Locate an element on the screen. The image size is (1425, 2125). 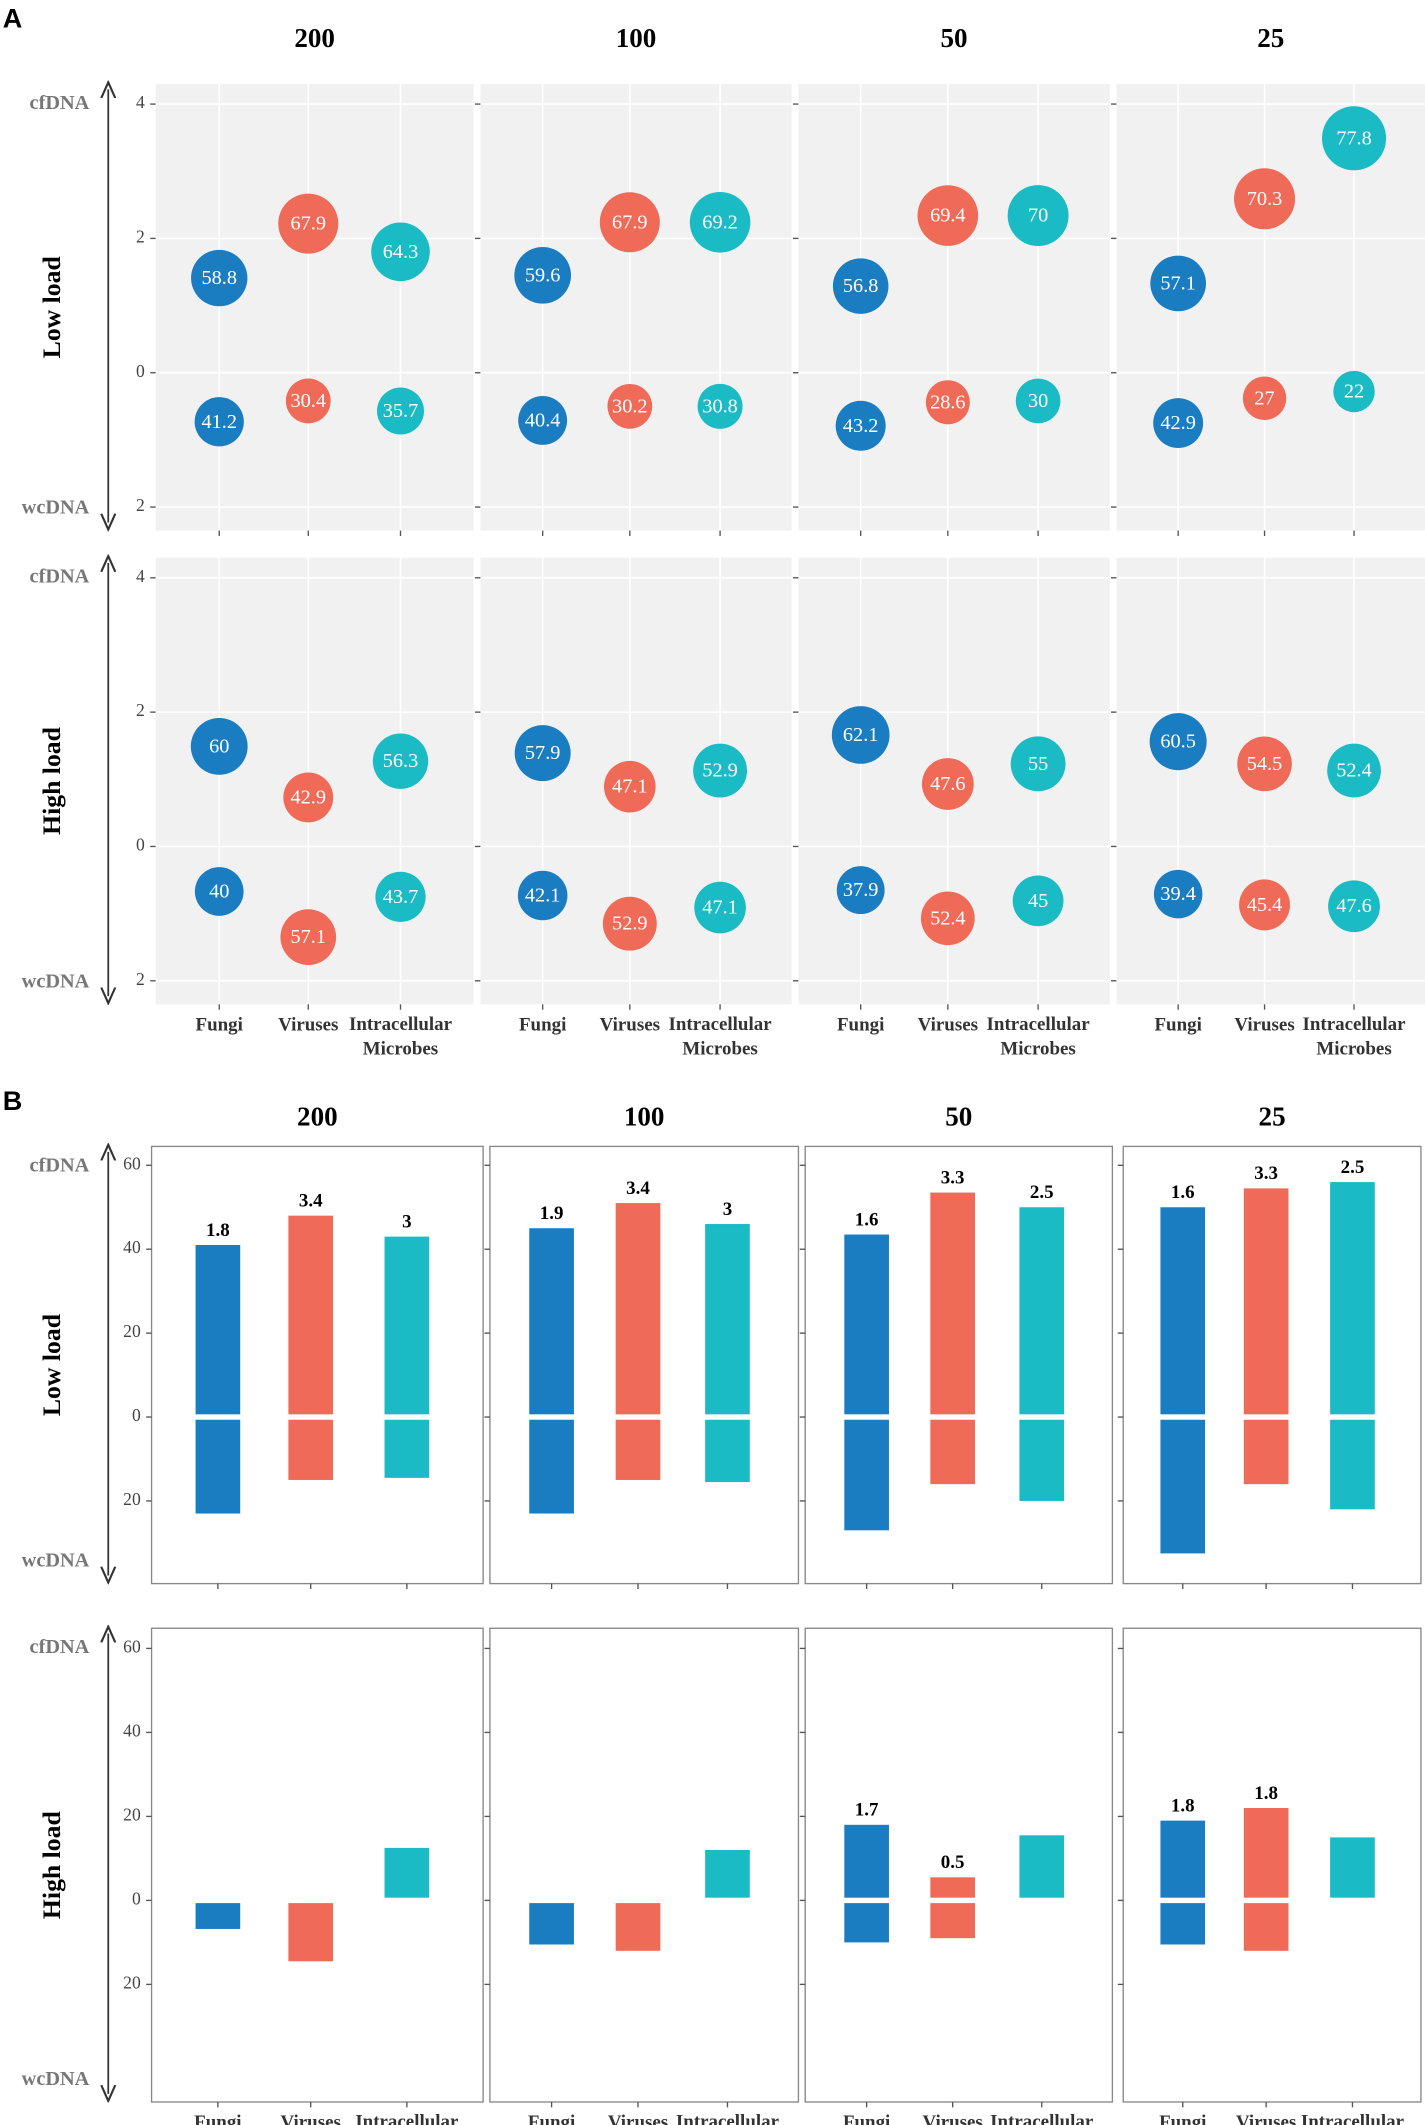
ratio-label: 3.4 is located at coordinates (311, 1200).